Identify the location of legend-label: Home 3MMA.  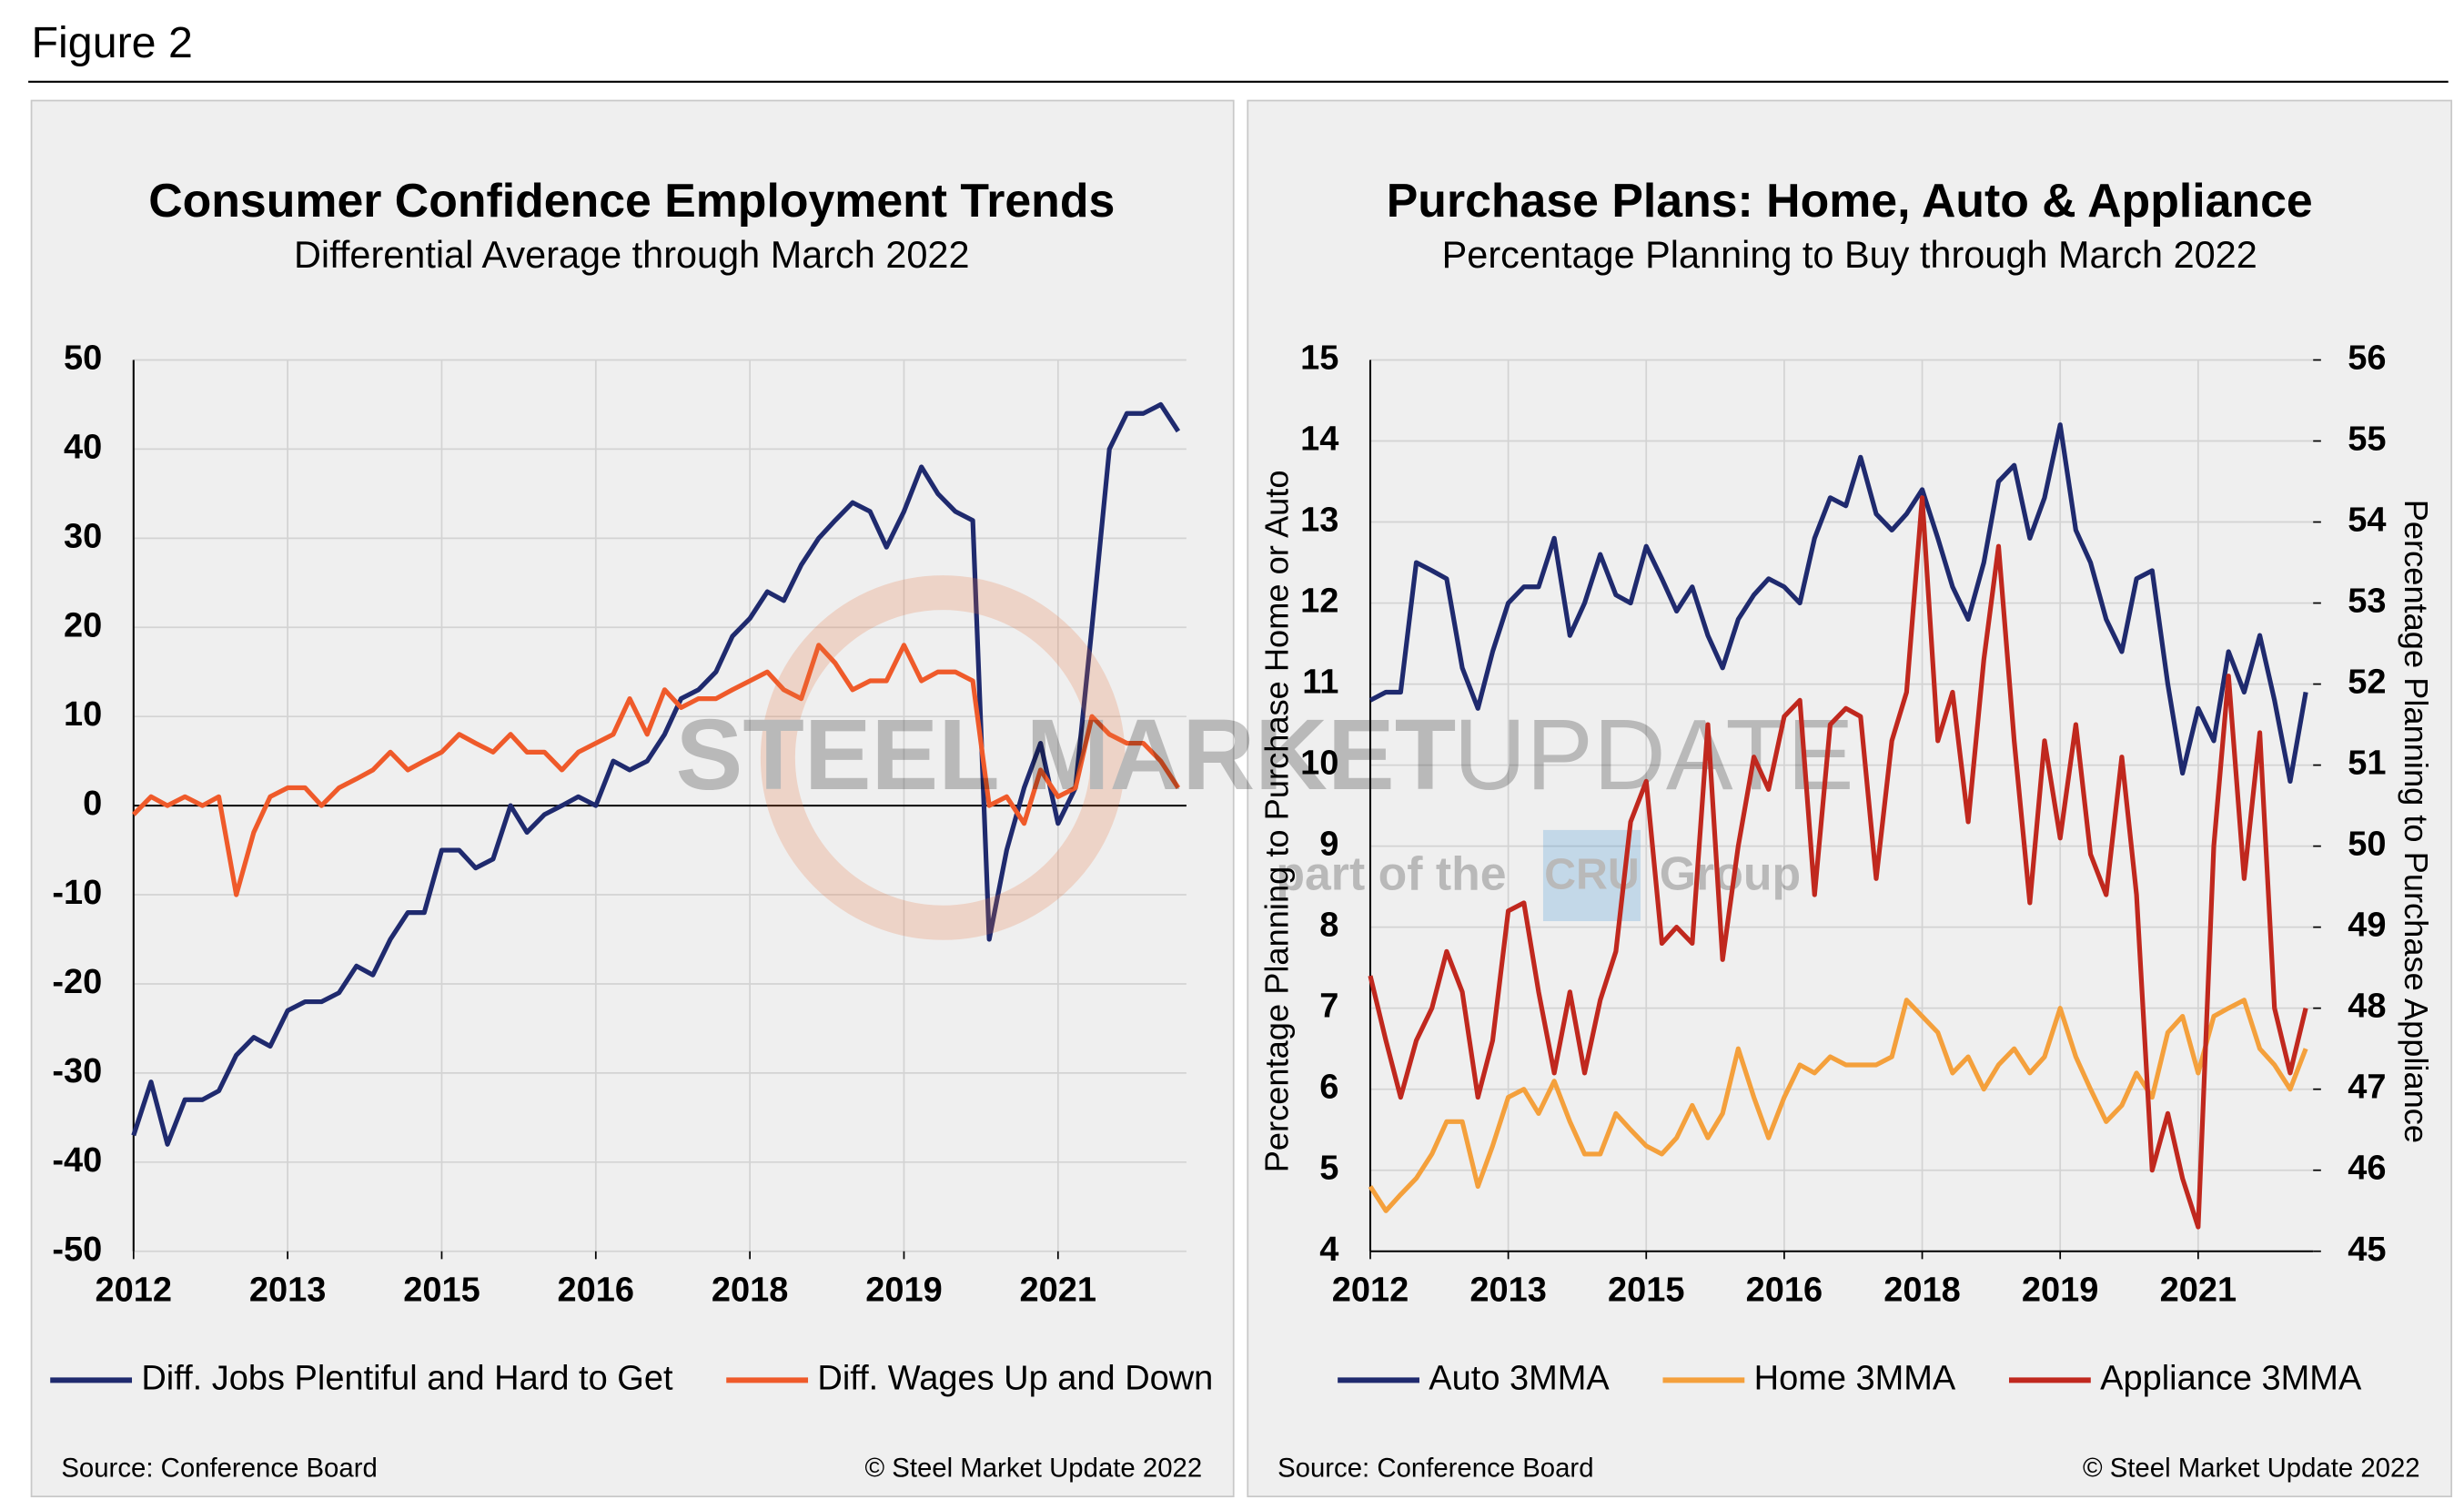
(1855, 1378).